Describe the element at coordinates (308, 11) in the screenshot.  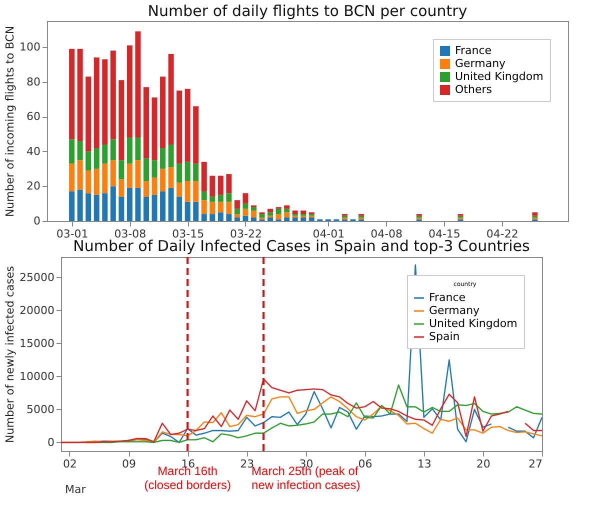
I see `chart-title: Number of daily flights to BCN per country` at that location.